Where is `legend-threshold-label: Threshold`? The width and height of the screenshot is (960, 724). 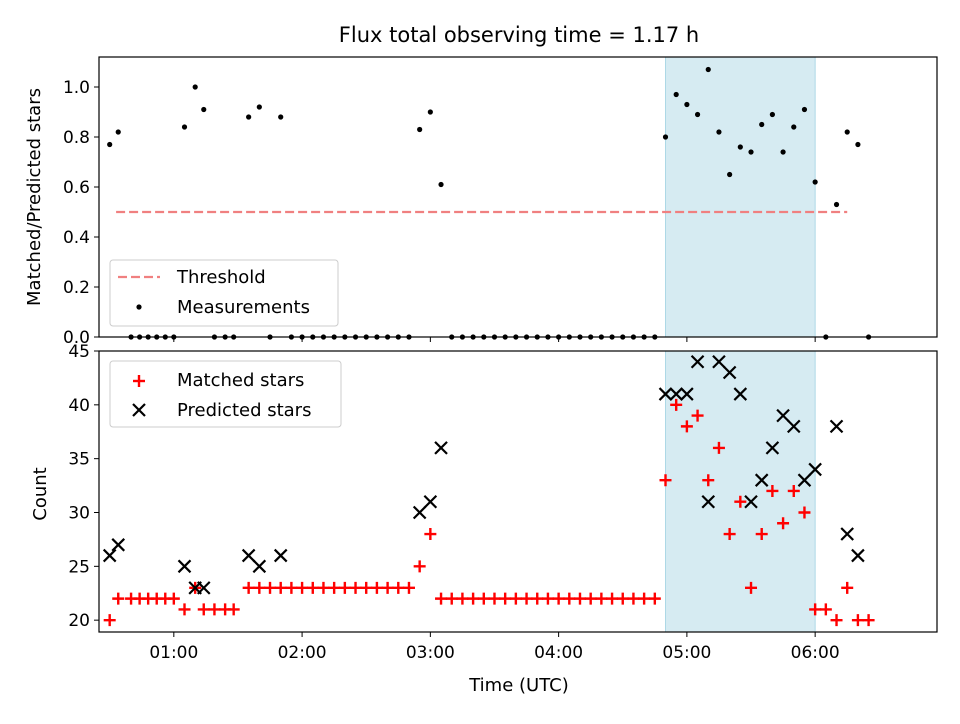 legend-threshold-label: Threshold is located at coordinates (221, 277).